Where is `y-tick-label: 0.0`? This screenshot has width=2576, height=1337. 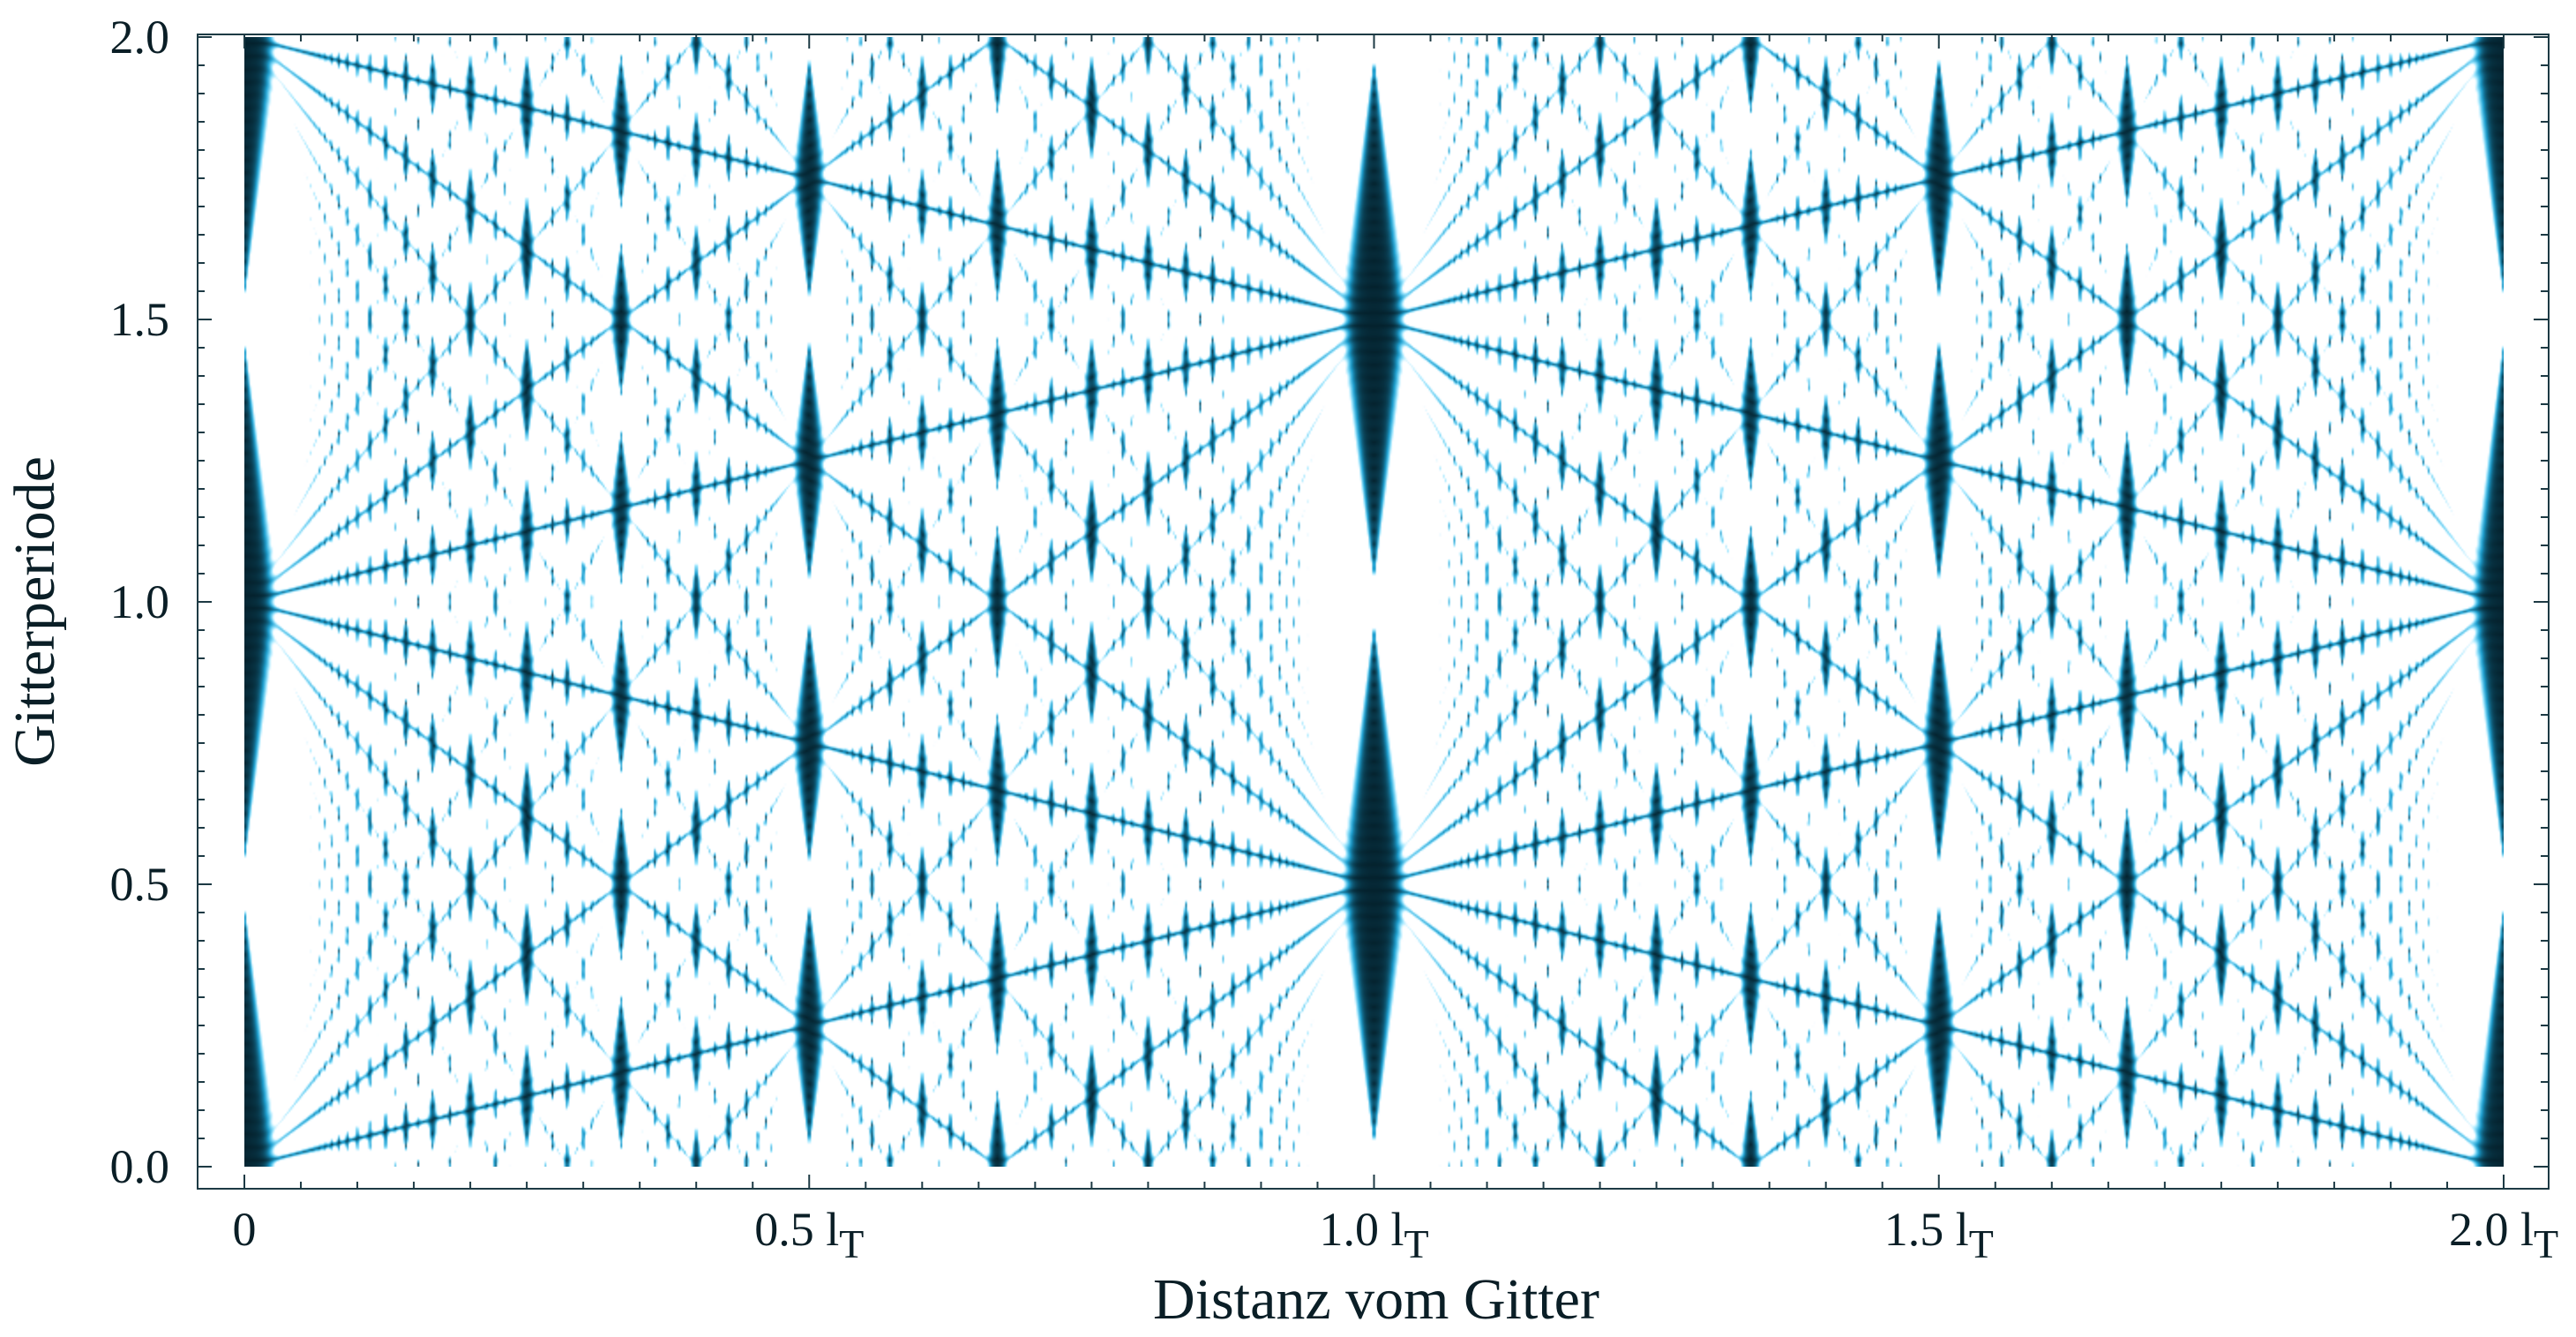
y-tick-label: 0.0 is located at coordinates (139, 1166).